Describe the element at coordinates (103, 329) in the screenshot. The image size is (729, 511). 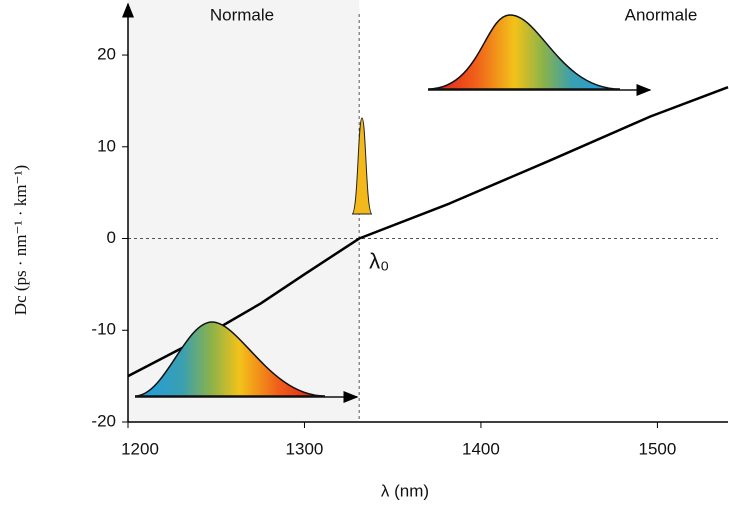
I see `y-tick-label: -10` at that location.